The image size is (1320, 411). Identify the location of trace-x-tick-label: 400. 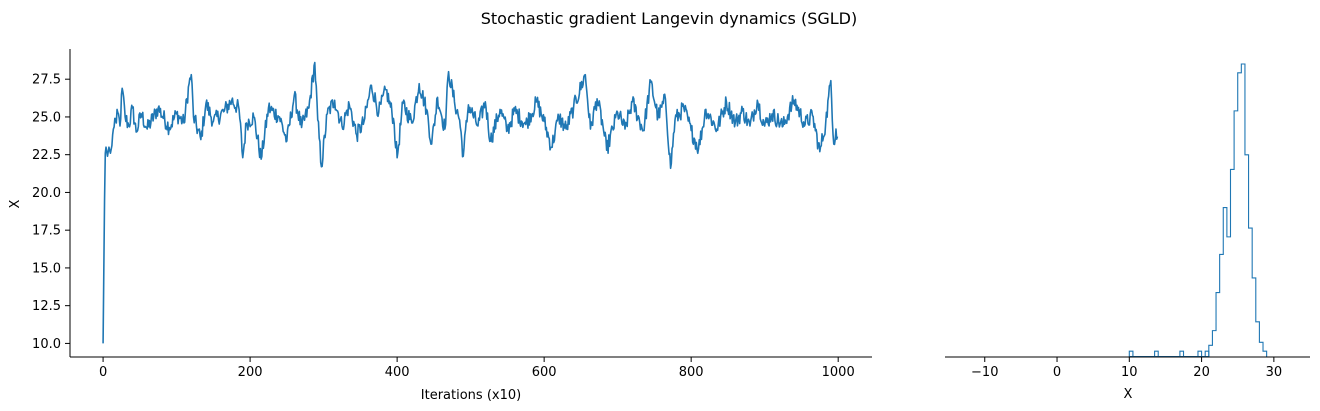
(397, 372).